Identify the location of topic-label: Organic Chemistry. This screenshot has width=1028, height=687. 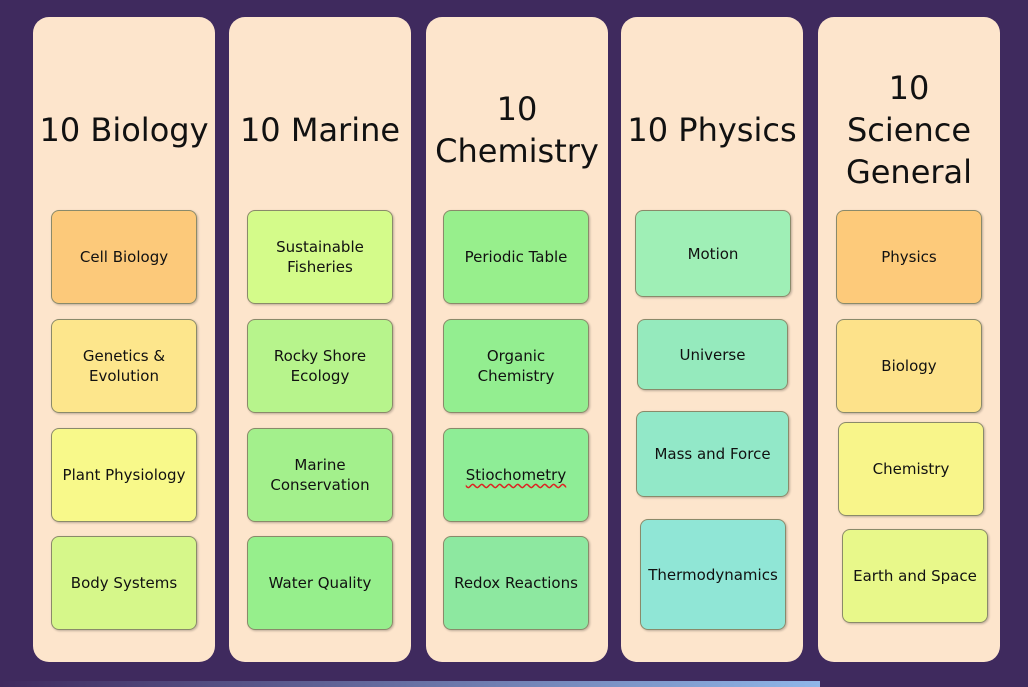
(516, 366).